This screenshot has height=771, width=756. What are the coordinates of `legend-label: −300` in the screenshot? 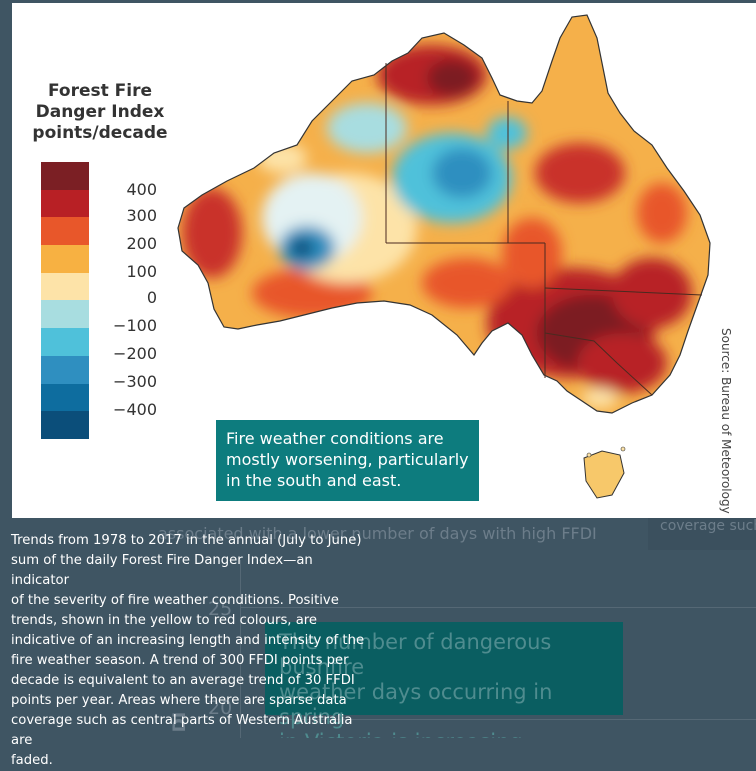 It's located at (135, 381).